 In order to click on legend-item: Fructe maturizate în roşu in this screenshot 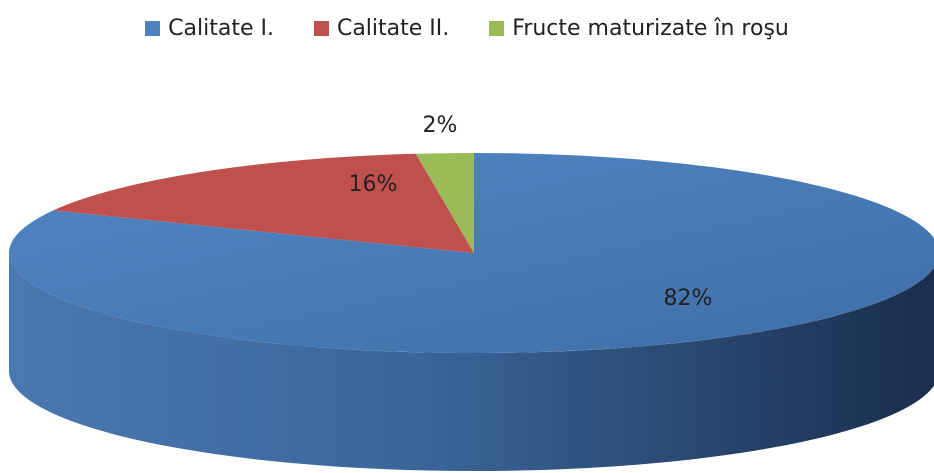, I will do `click(639, 28)`.